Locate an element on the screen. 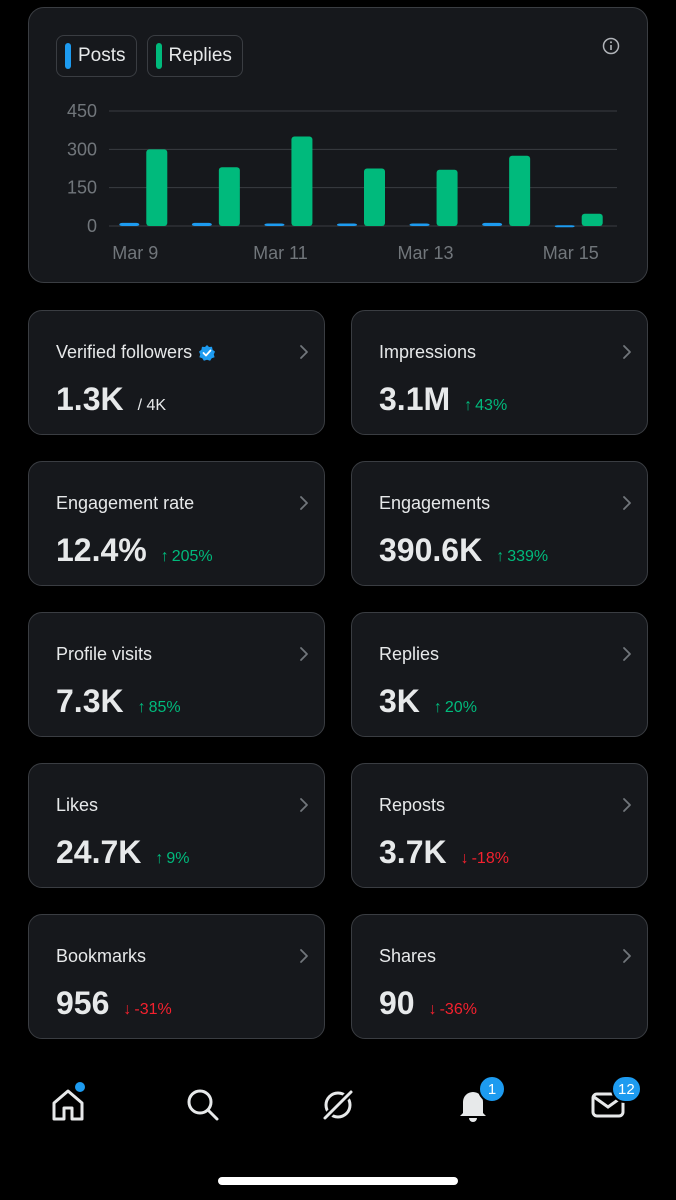 The width and height of the screenshot is (676, 1200). tab-grok is located at coordinates (338, 1105).